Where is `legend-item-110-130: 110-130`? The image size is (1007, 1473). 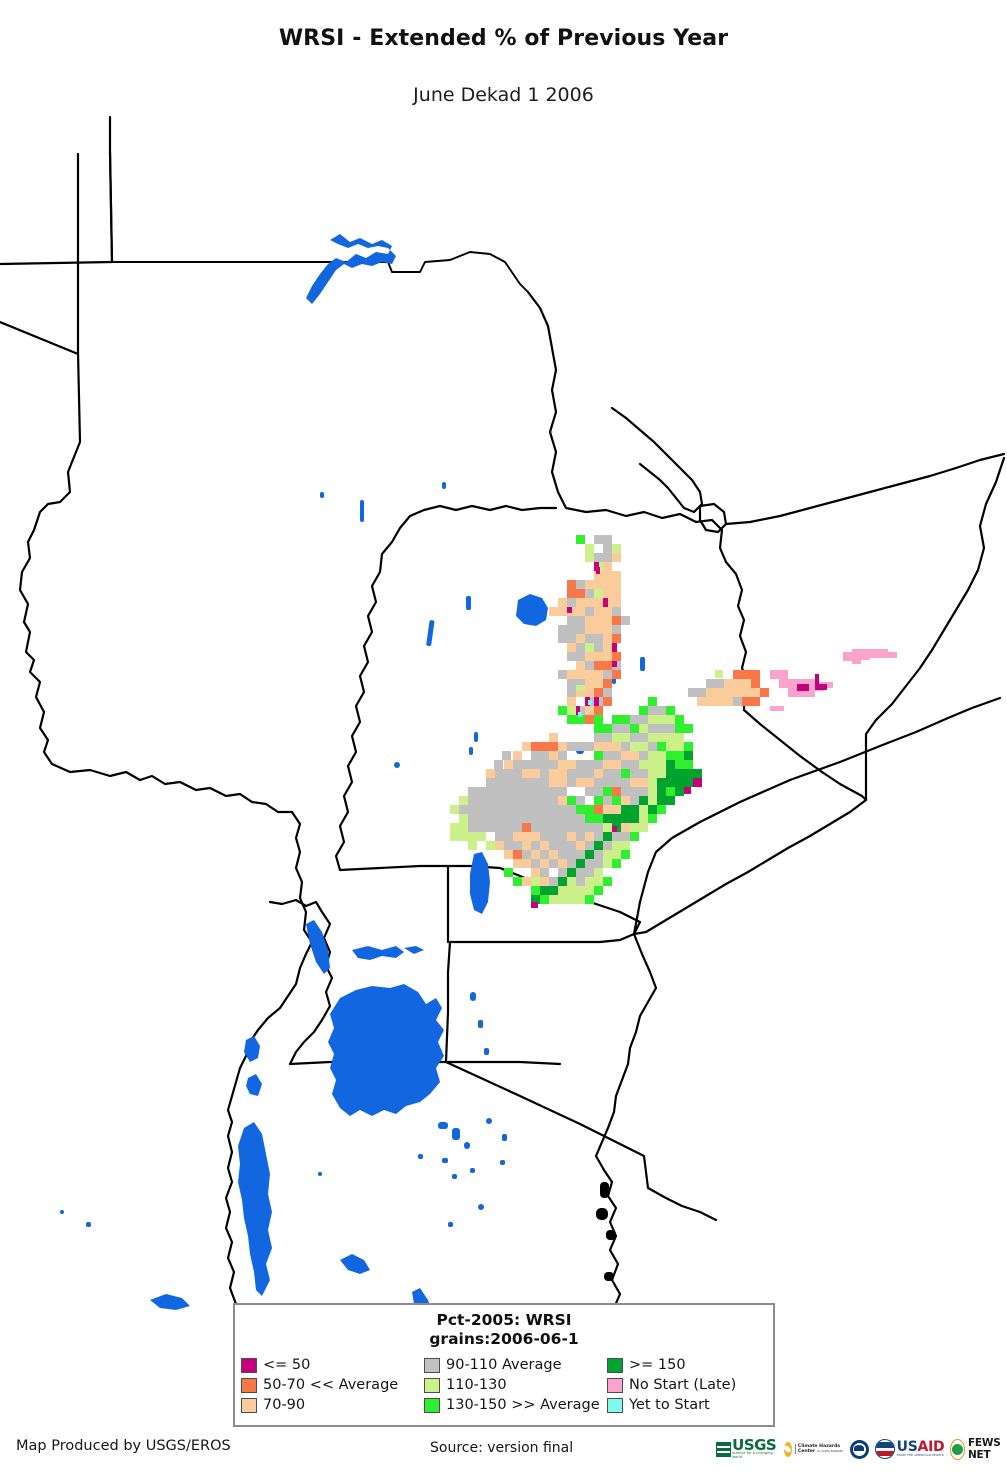 legend-item-110-130: 110-130 is located at coordinates (515, 1385).